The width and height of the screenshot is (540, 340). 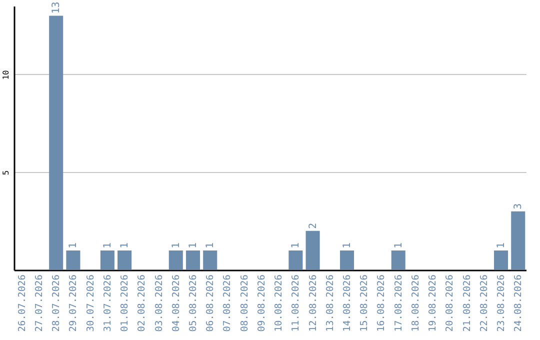 I want to click on x-tick-label: 19.08.2026, so click(x=433, y=303).